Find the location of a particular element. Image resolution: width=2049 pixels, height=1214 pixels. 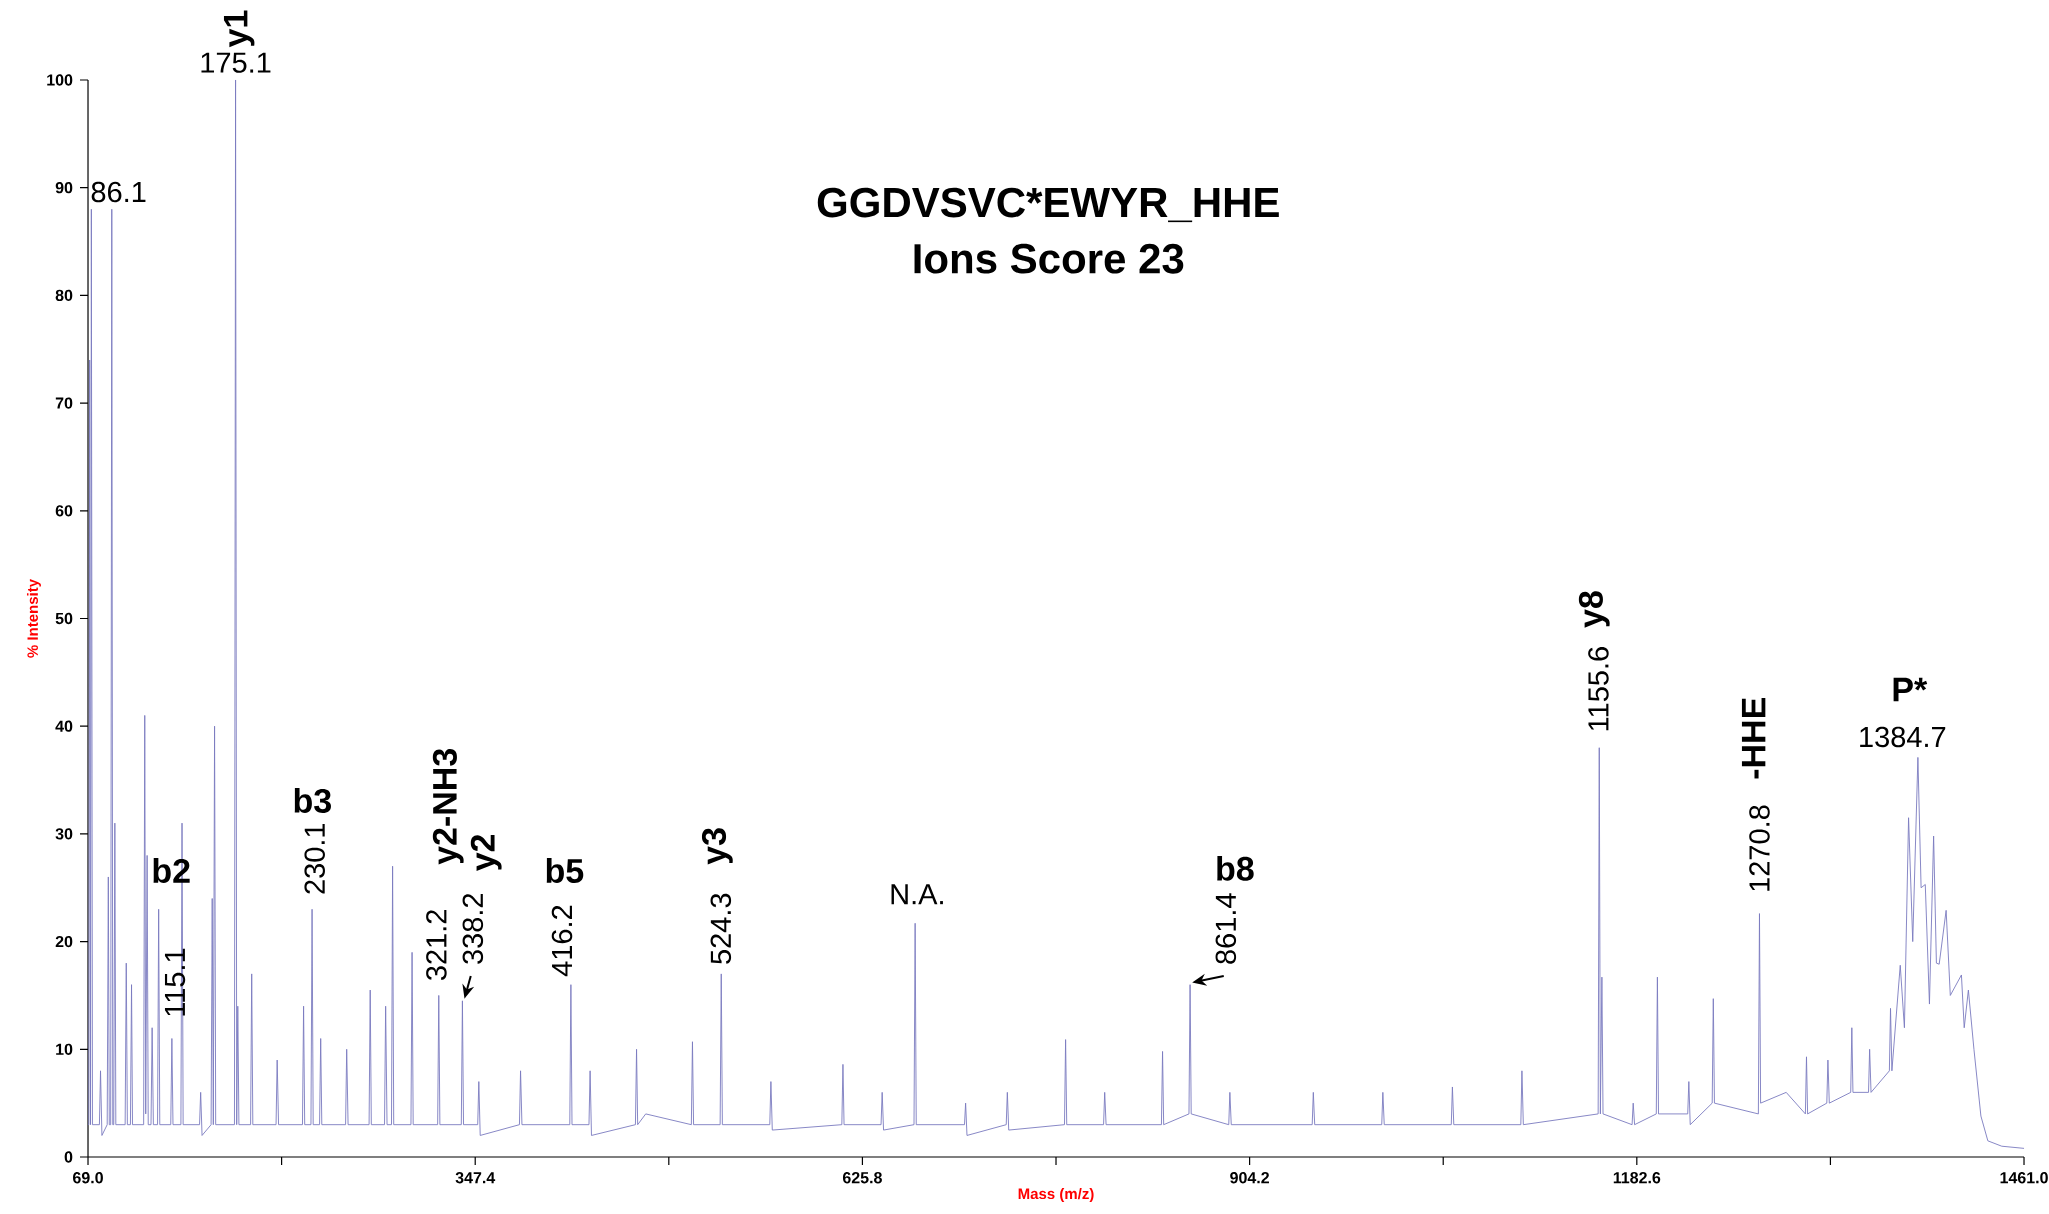

x-axis-title: Mass (m/z) is located at coordinates (1056, 1195).